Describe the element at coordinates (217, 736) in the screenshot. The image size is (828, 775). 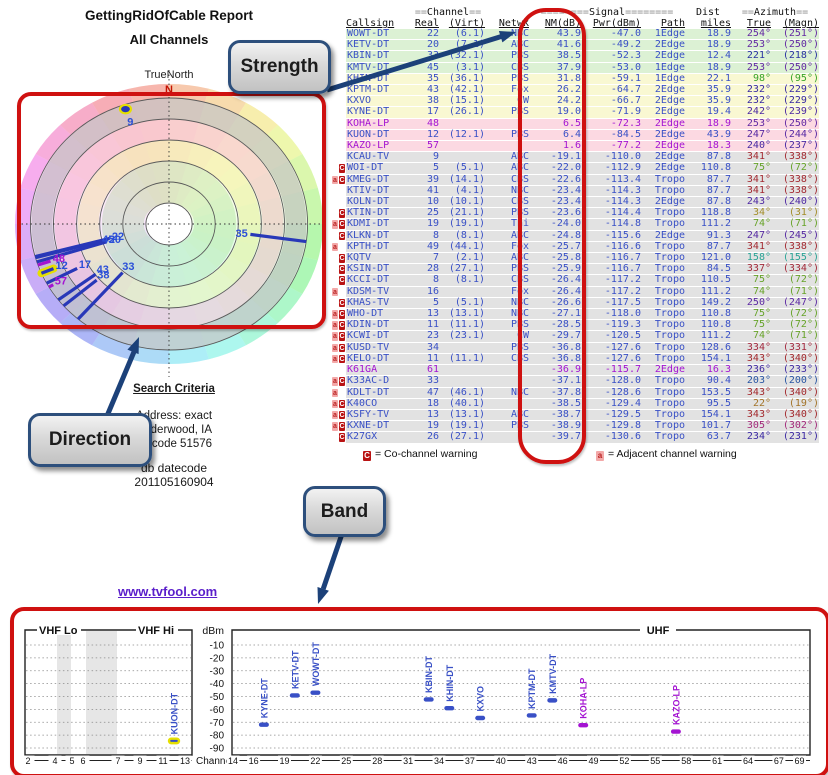
I see `y-tick-label: -80` at that location.